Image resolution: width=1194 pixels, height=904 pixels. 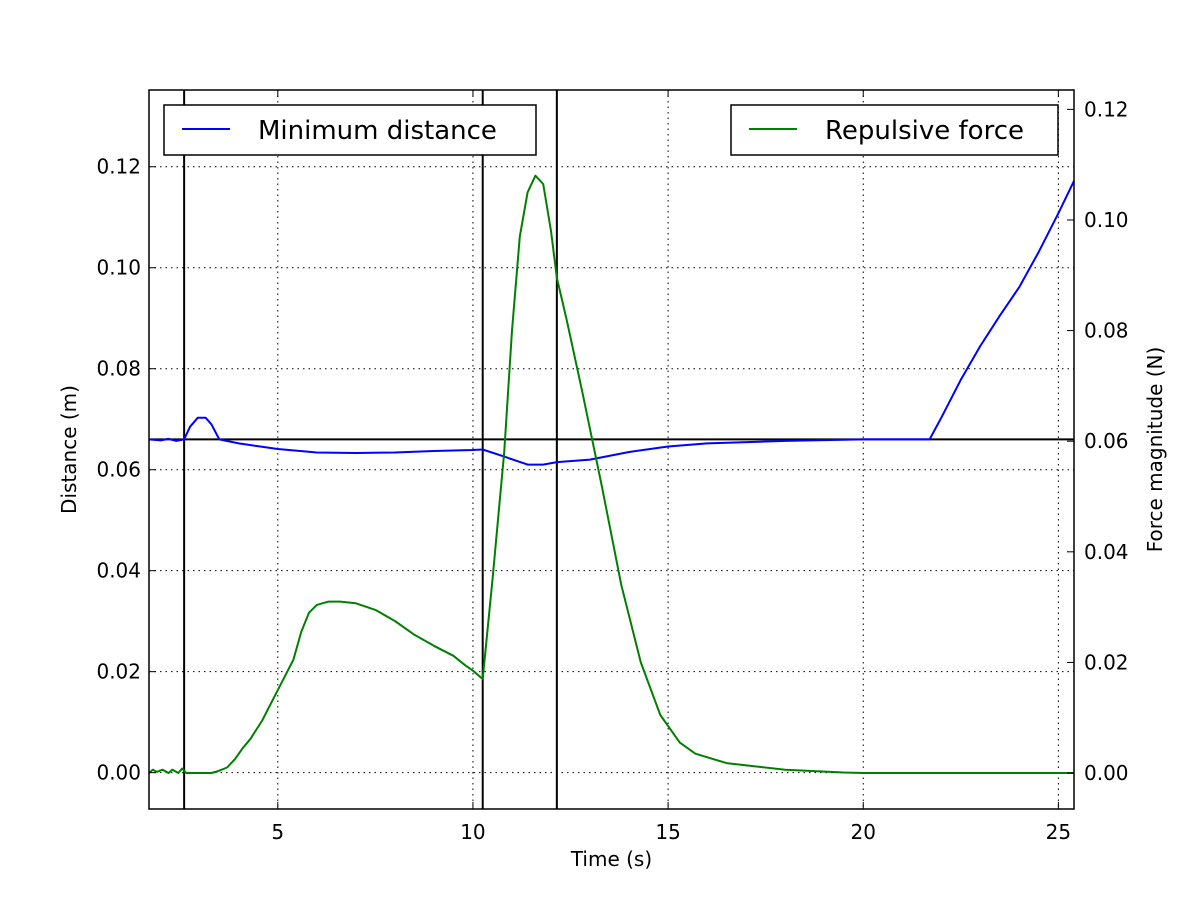 What do you see at coordinates (1106, 331) in the screenshot?
I see `y-tick-label-right: 0.08` at bounding box center [1106, 331].